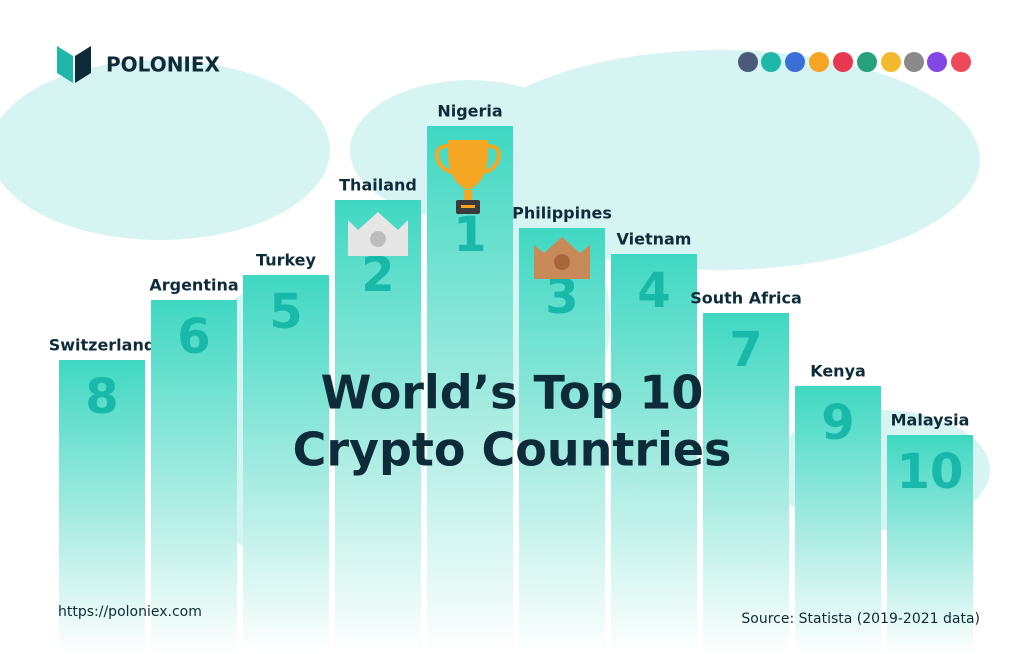 The height and width of the screenshot is (654, 1024). Describe the element at coordinates (468, 177) in the screenshot. I see `gold-trophy` at that location.